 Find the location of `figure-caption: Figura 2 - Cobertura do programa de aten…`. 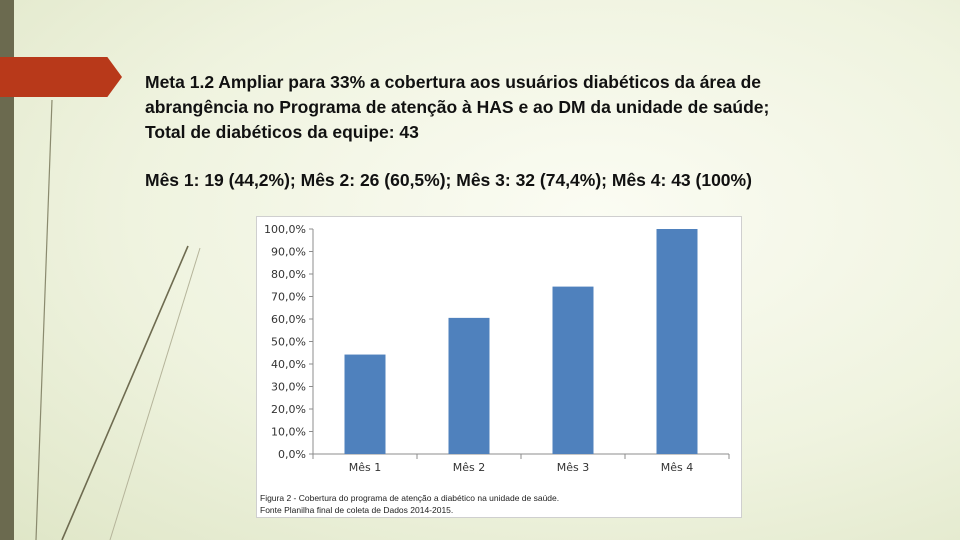

figure-caption: Figura 2 - Cobertura do programa de aten… is located at coordinates (409, 504).